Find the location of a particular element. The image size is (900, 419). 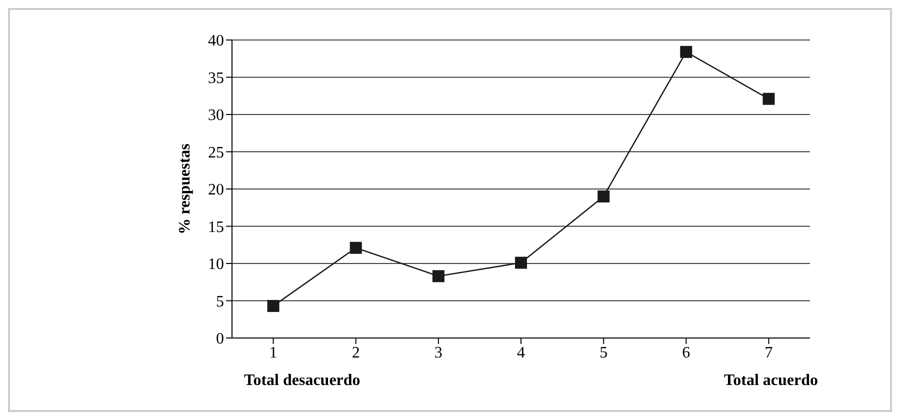

y-axis-title: % respuestas is located at coordinates (185, 189).